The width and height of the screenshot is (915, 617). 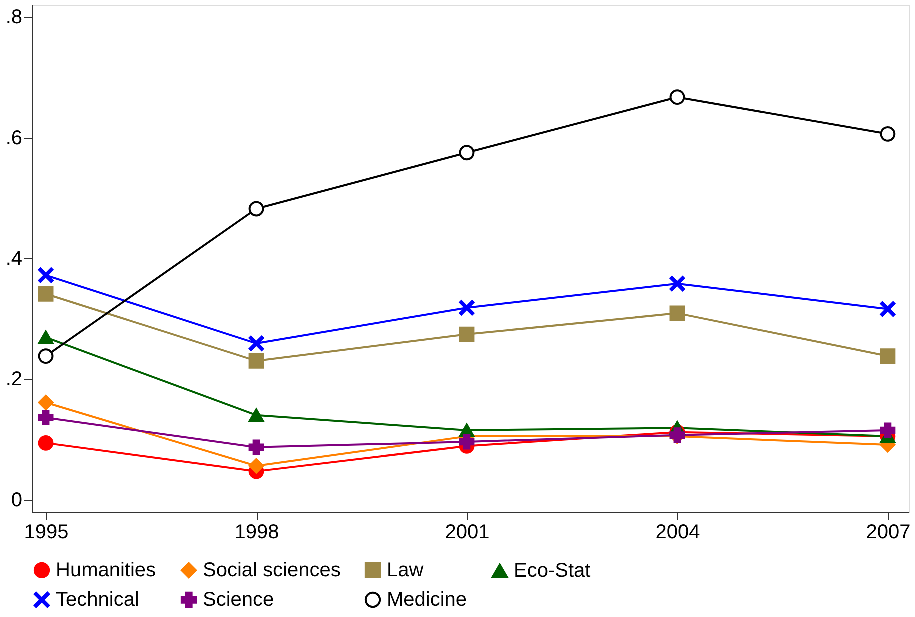 What do you see at coordinates (98, 600) in the screenshot?
I see `legend-label: Technical` at bounding box center [98, 600].